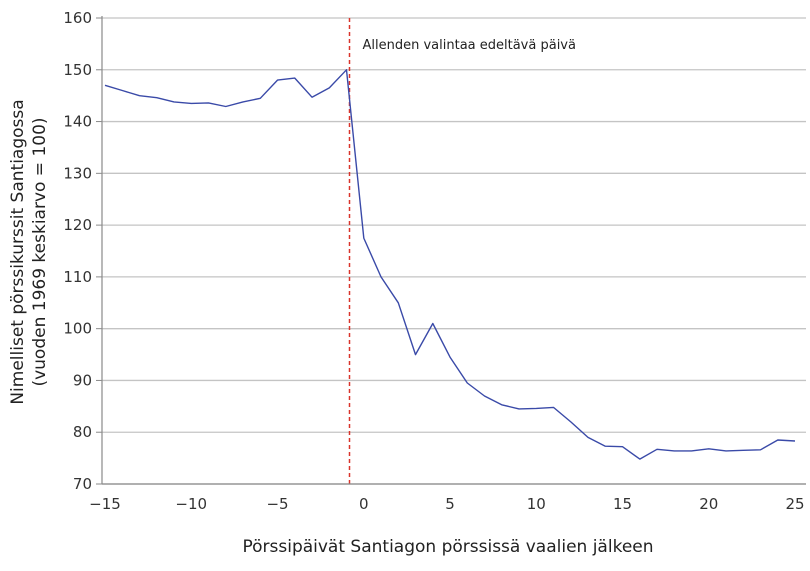  Describe the element at coordinates (191, 504) in the screenshot. I see `x-tick-label: −10` at that location.